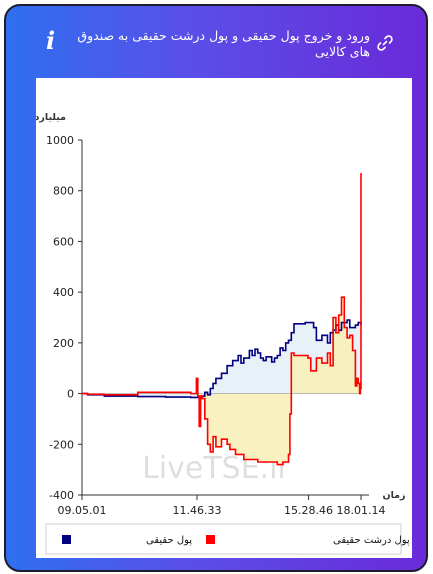  Describe the element at coordinates (371, 540) in the screenshot. I see `legend-label-big-real-money: پول درشت حقیقی` at that location.